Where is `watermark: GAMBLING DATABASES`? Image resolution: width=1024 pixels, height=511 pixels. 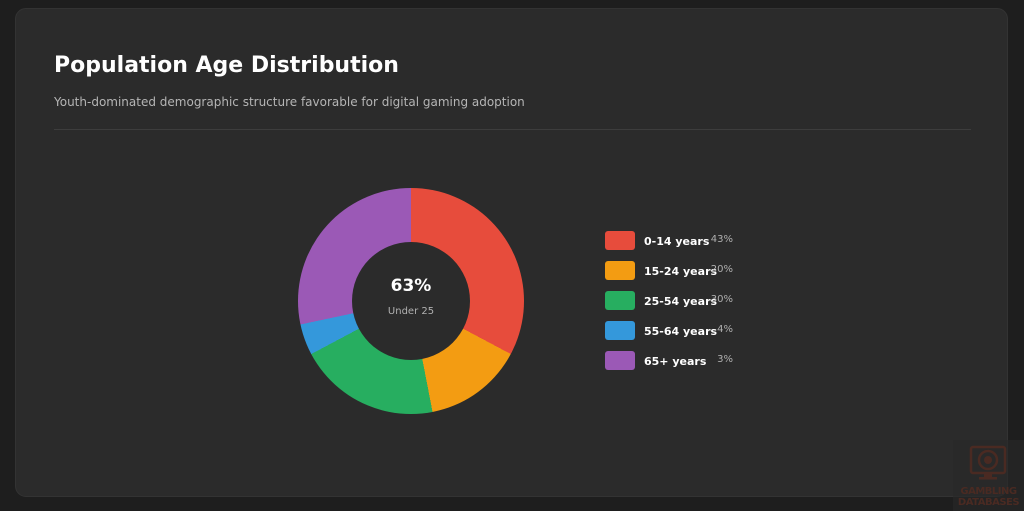 watermark: GAMBLING DATABASES is located at coordinates (988, 475).